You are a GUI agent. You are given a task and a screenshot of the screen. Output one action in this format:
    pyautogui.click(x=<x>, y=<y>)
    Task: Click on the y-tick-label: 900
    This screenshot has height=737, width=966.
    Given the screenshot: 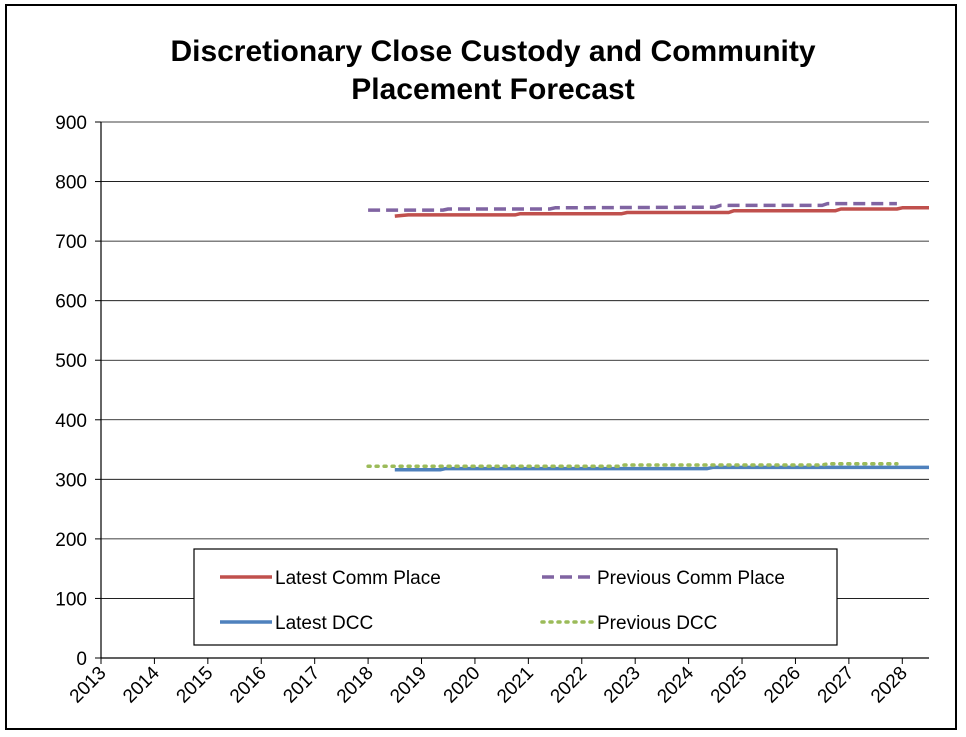 What is the action you would take?
    pyautogui.click(x=71, y=123)
    